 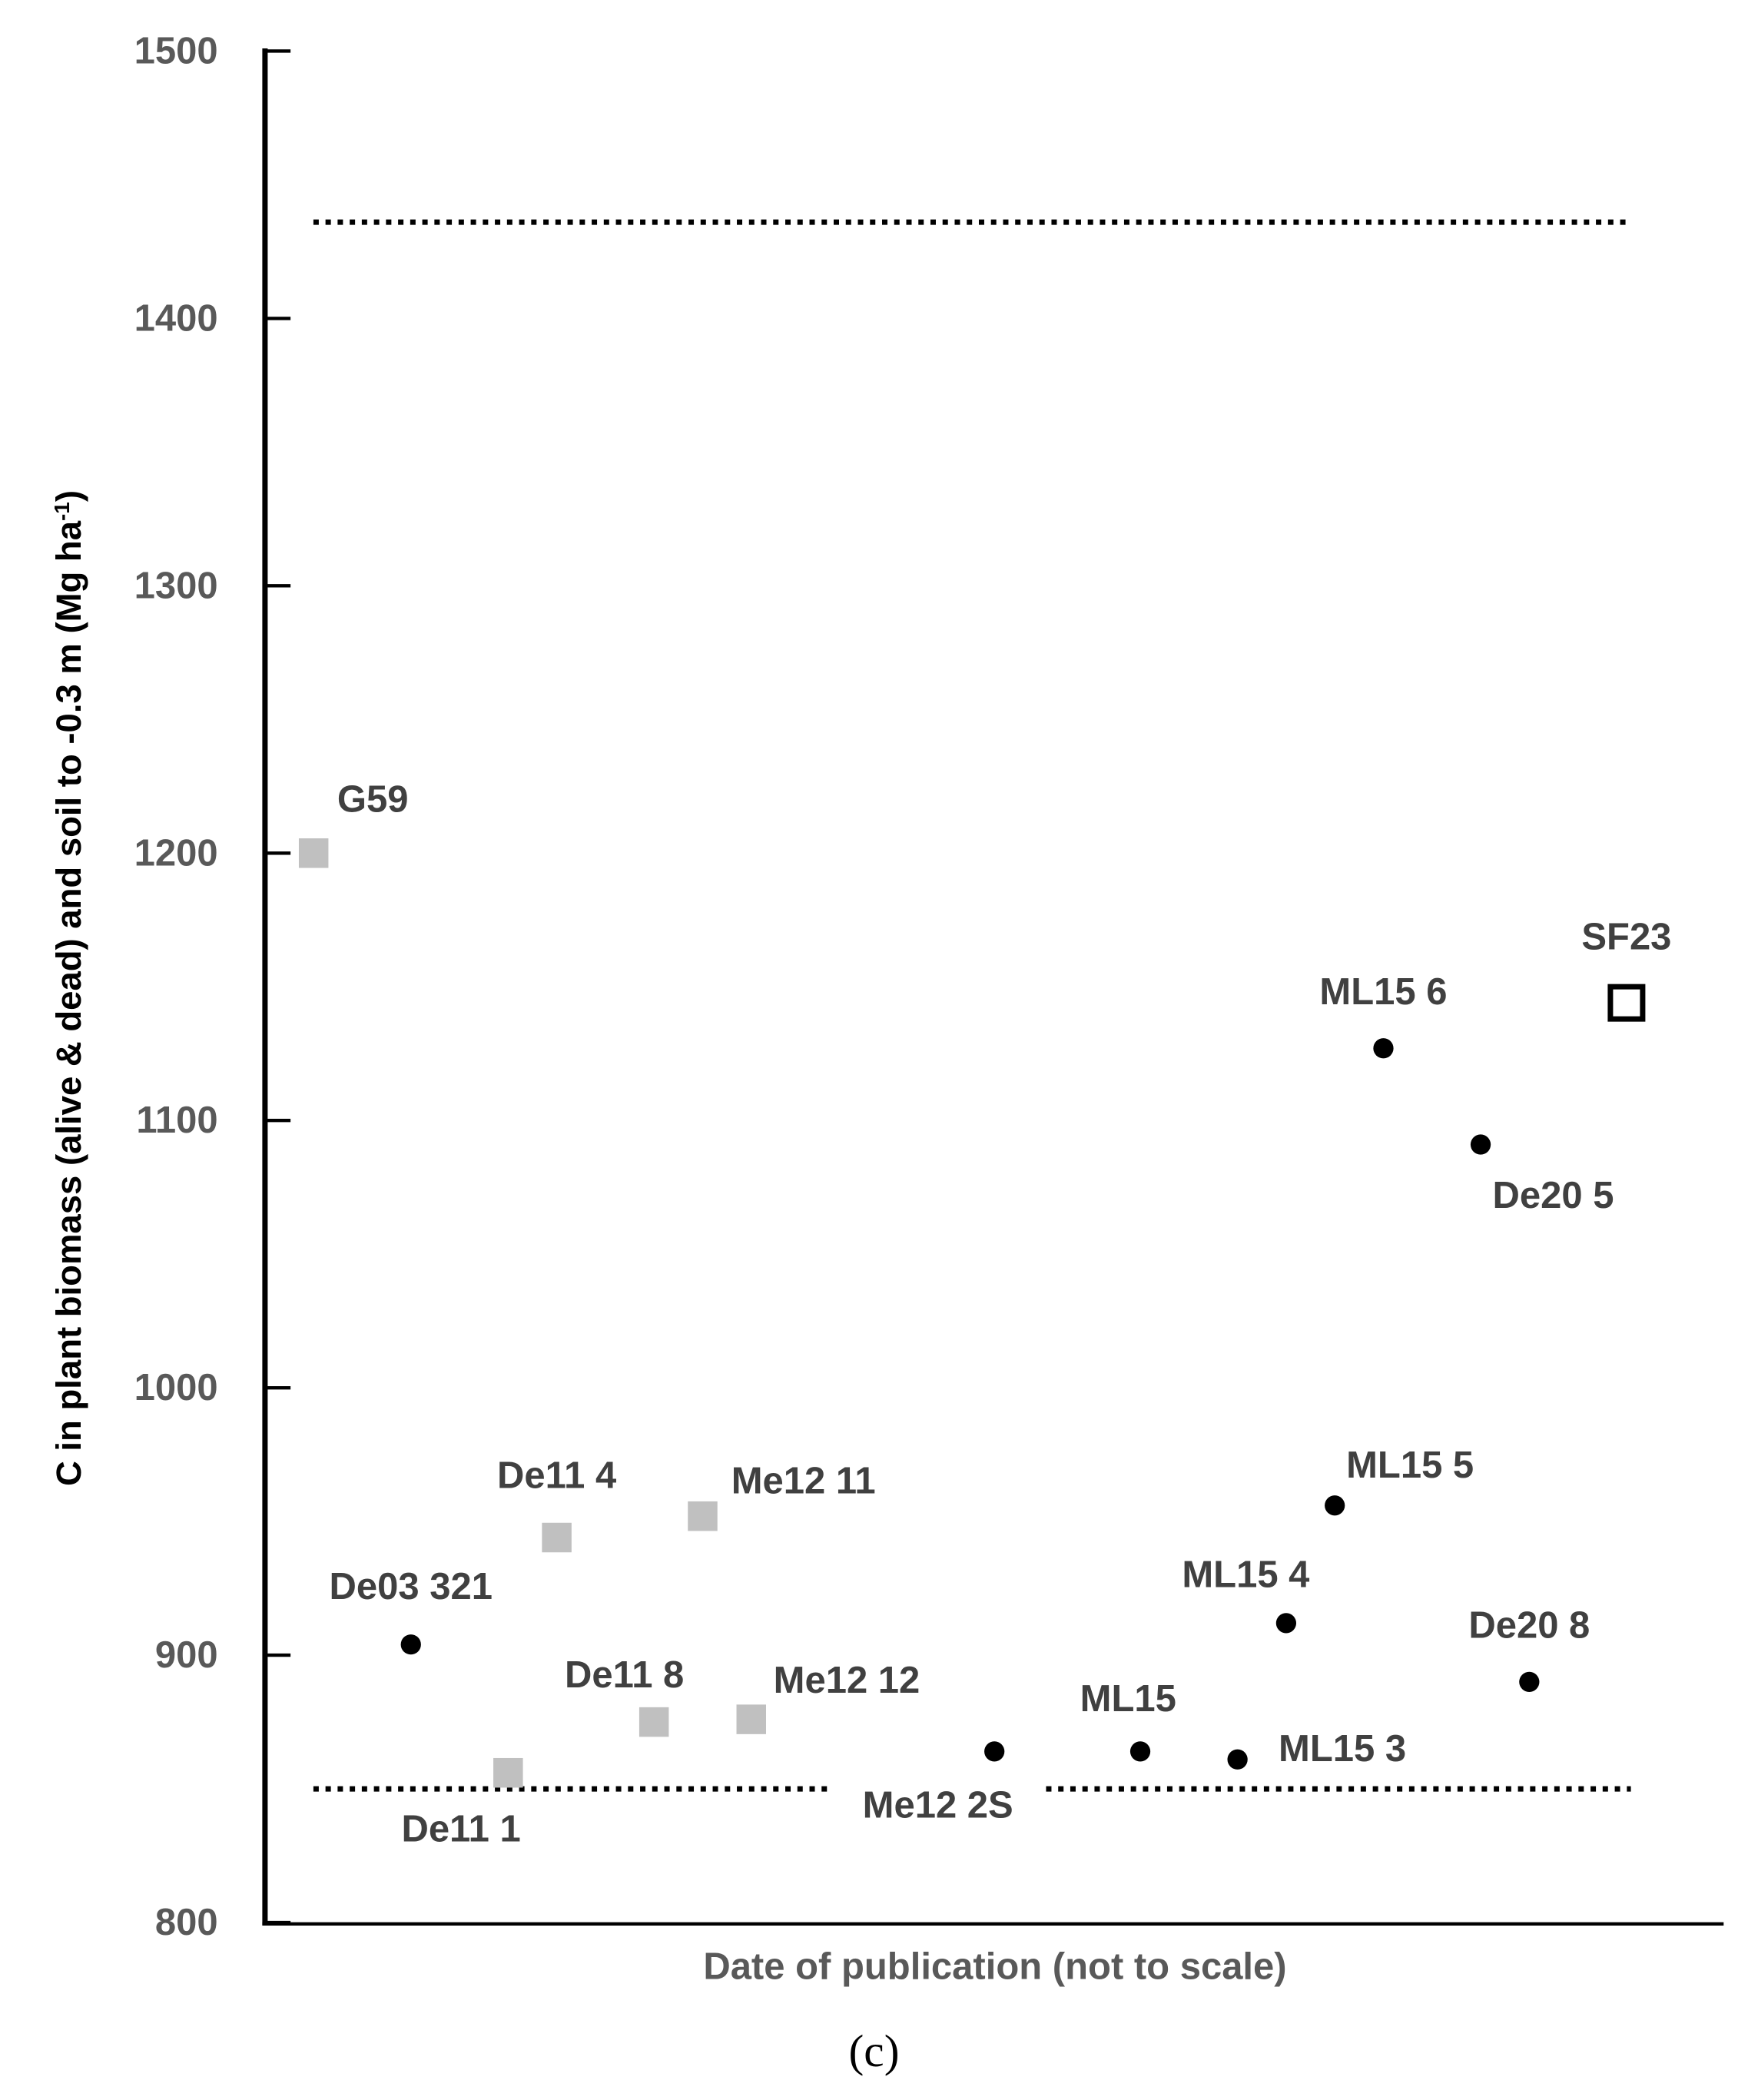 What do you see at coordinates (1410, 1465) in the screenshot?
I see `data-label: ML15 5` at bounding box center [1410, 1465].